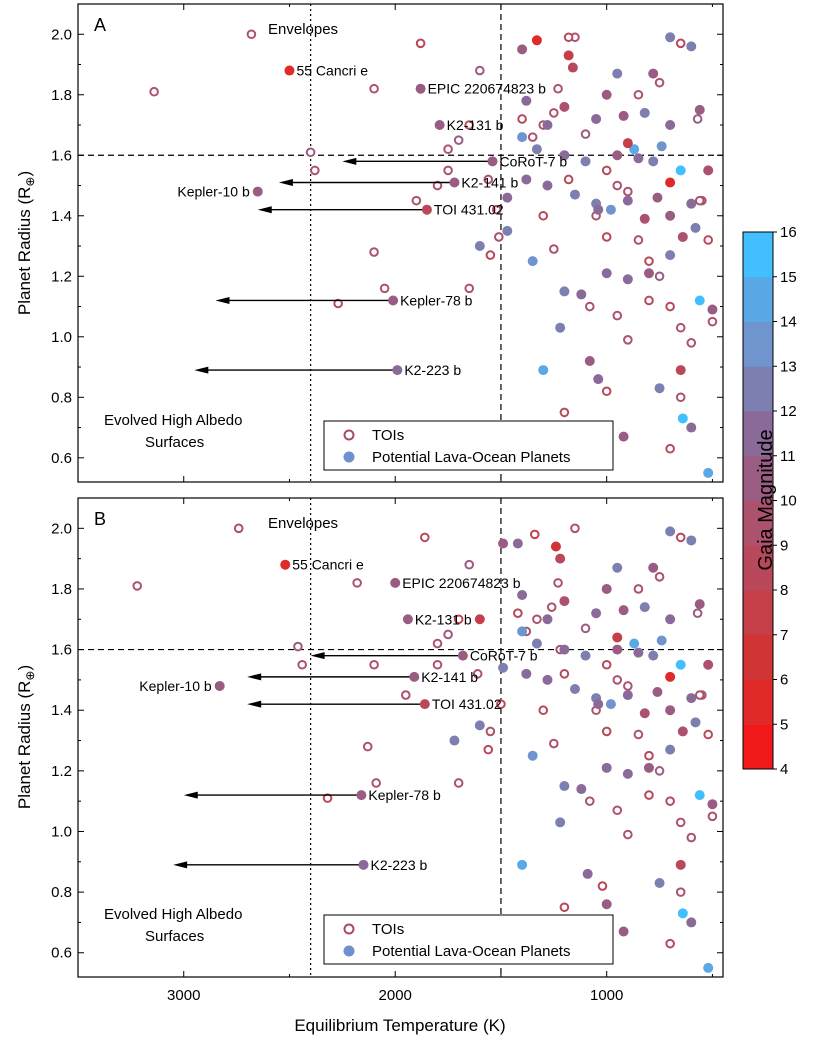 The image size is (830, 1047). Describe the element at coordinates (173, 914) in the screenshot. I see `panel-b-albedo-label-line1: Evolved High Albedo` at that location.